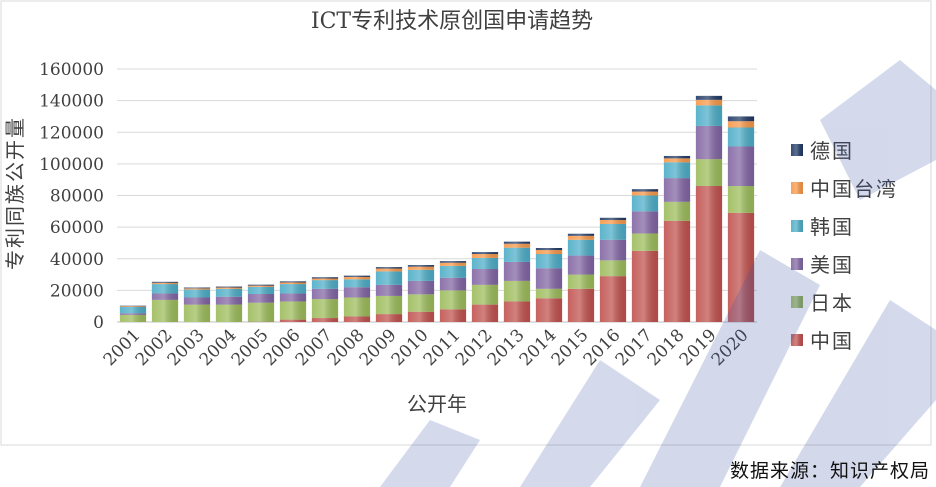 Image resolution: width=936 pixels, height=487 pixels. What do you see at coordinates (77, 291) in the screenshot?
I see `y-tick-label: 20000` at bounding box center [77, 291].